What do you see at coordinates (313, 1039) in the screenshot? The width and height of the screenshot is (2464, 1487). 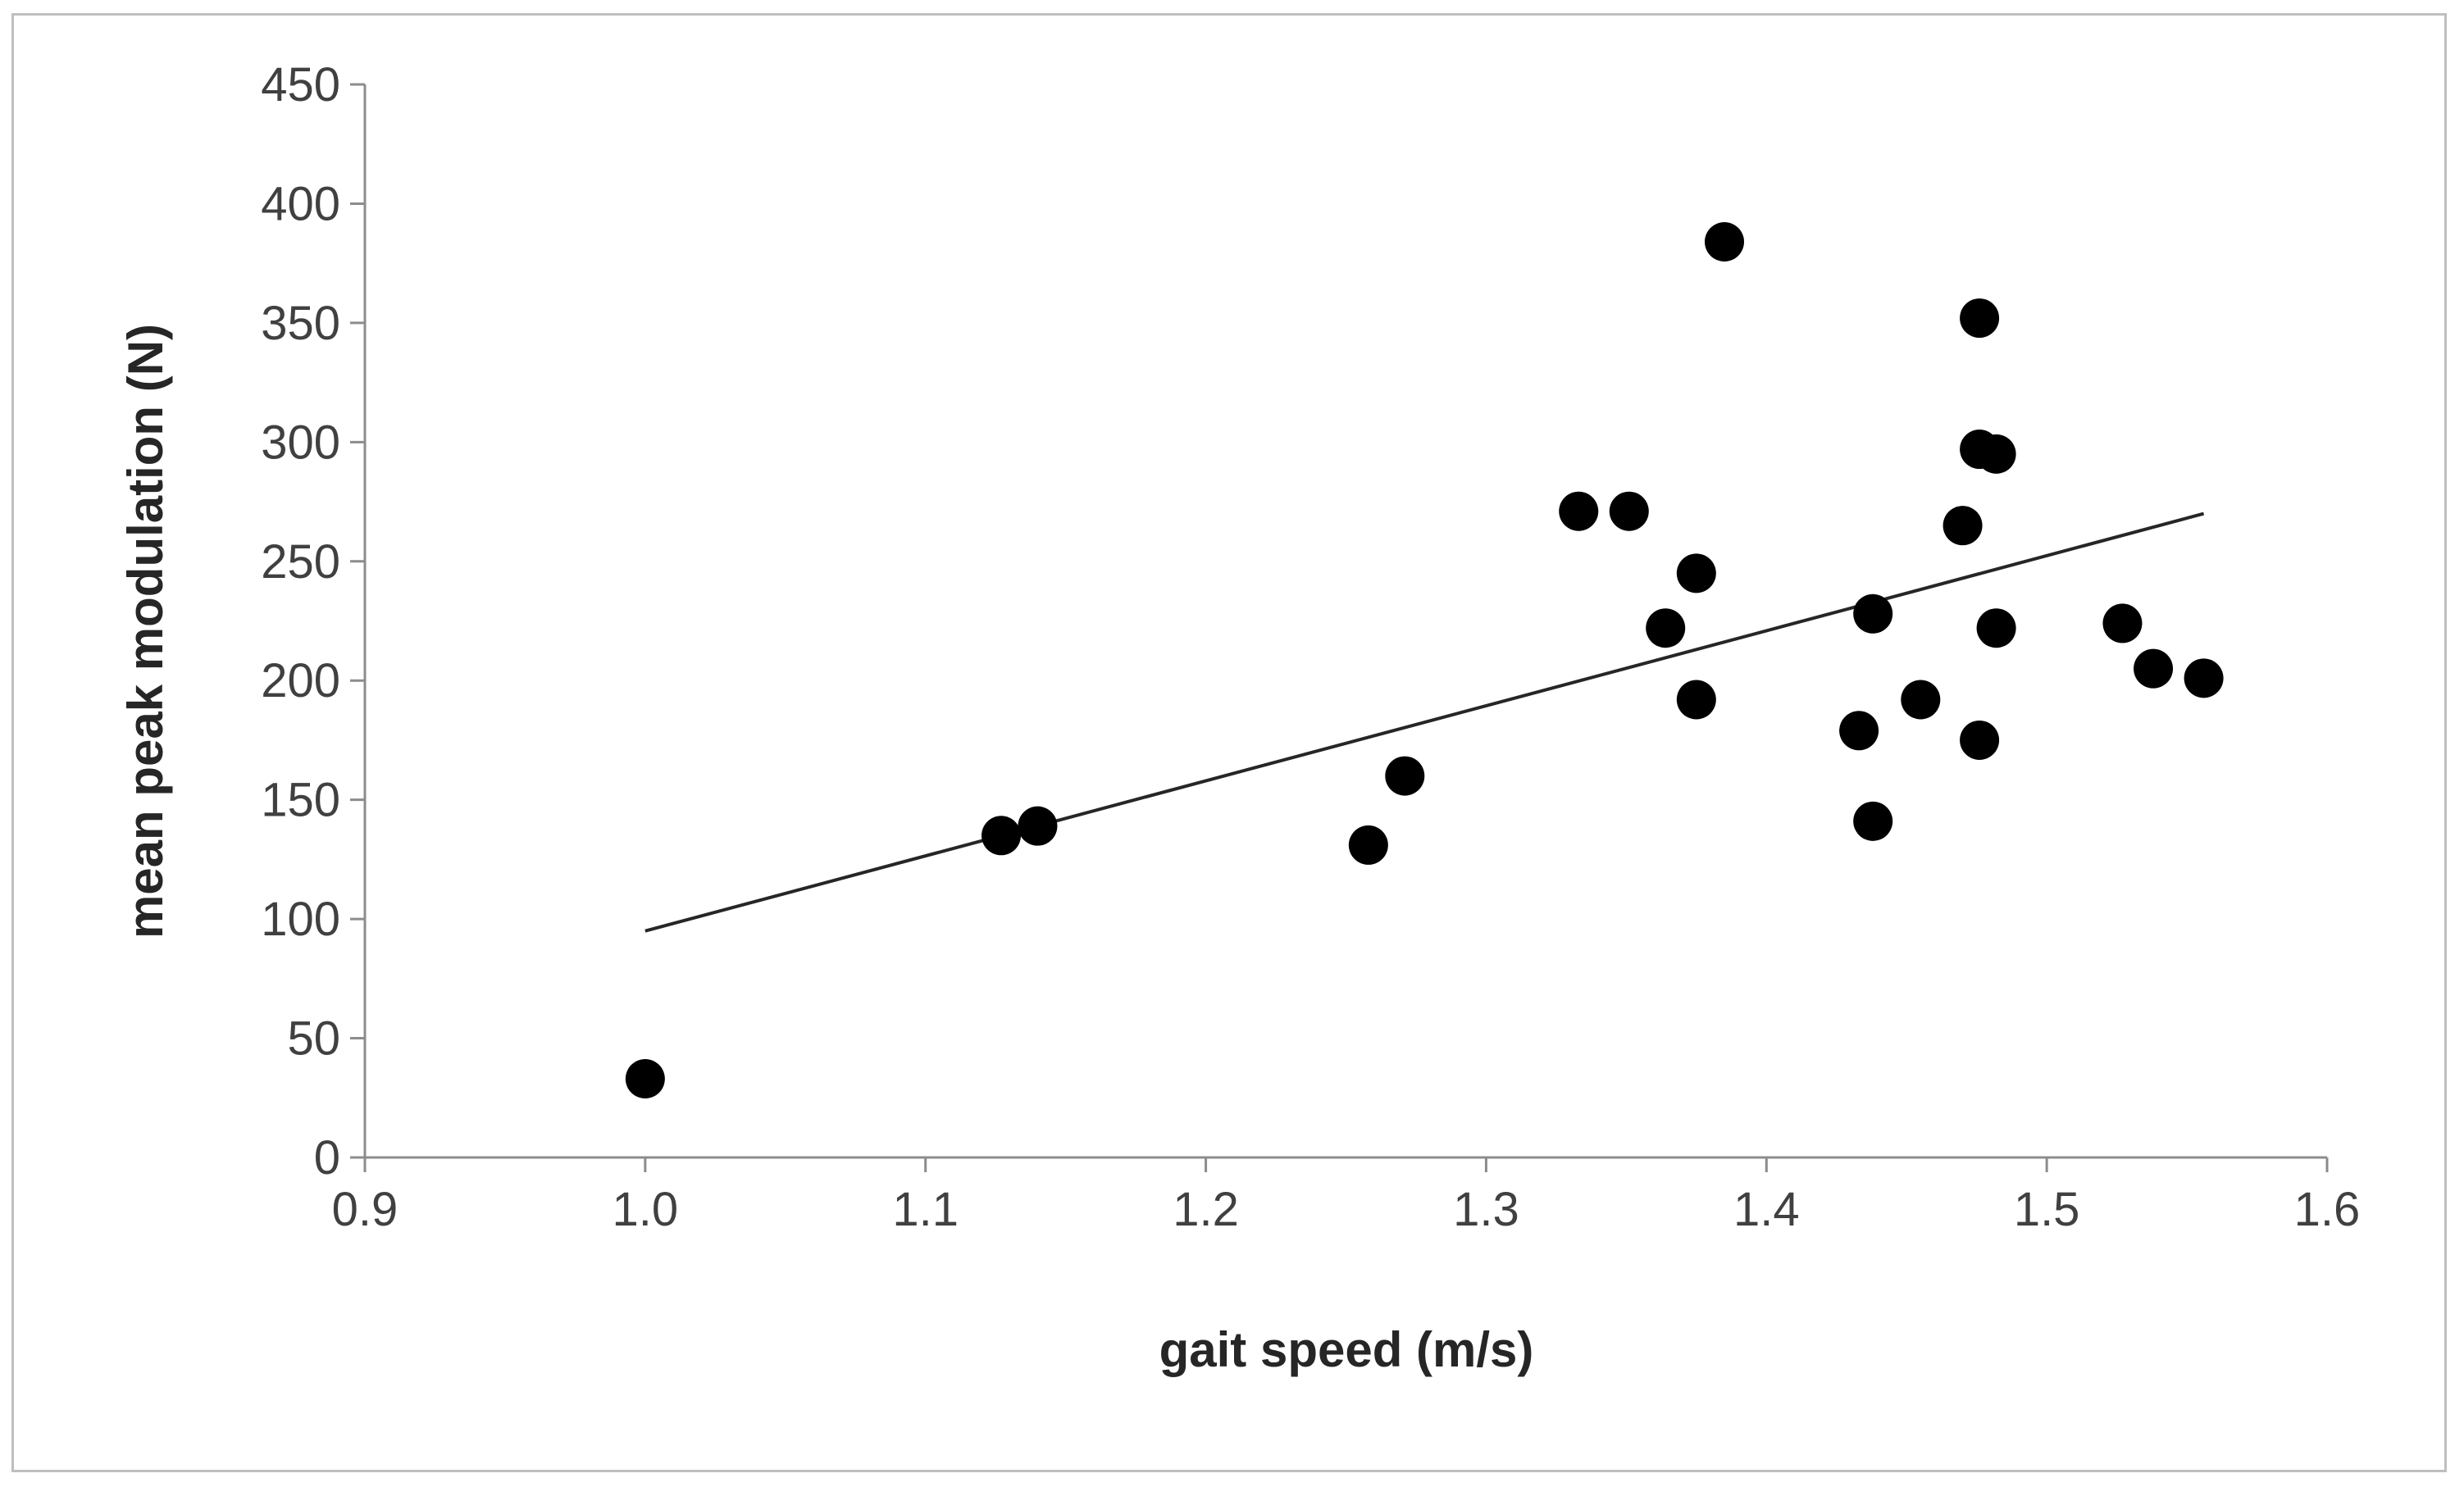 I see `y-tick-label: 50` at bounding box center [313, 1039].